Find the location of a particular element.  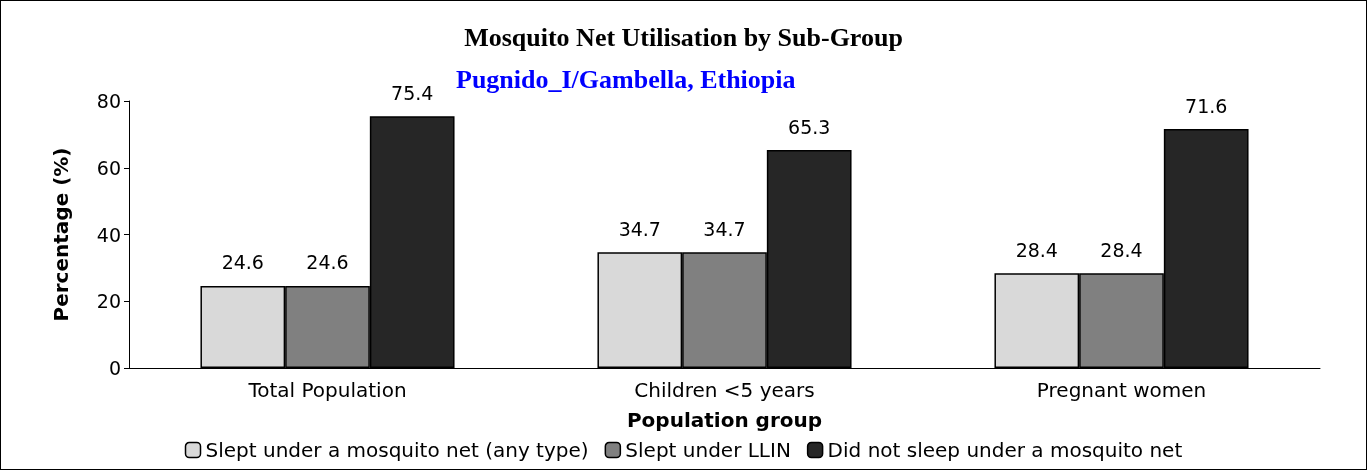

y-tick-label: 80 is located at coordinates (108, 101).